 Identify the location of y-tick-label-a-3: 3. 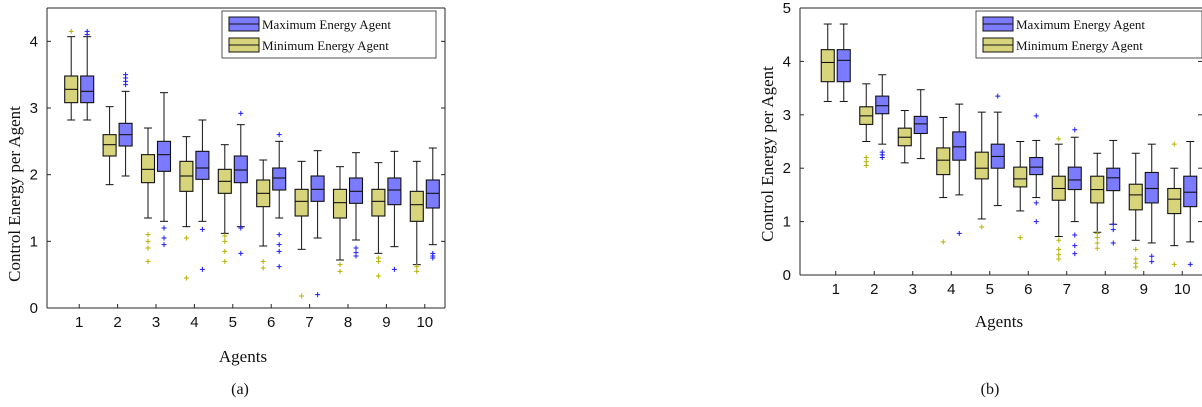
(34, 108).